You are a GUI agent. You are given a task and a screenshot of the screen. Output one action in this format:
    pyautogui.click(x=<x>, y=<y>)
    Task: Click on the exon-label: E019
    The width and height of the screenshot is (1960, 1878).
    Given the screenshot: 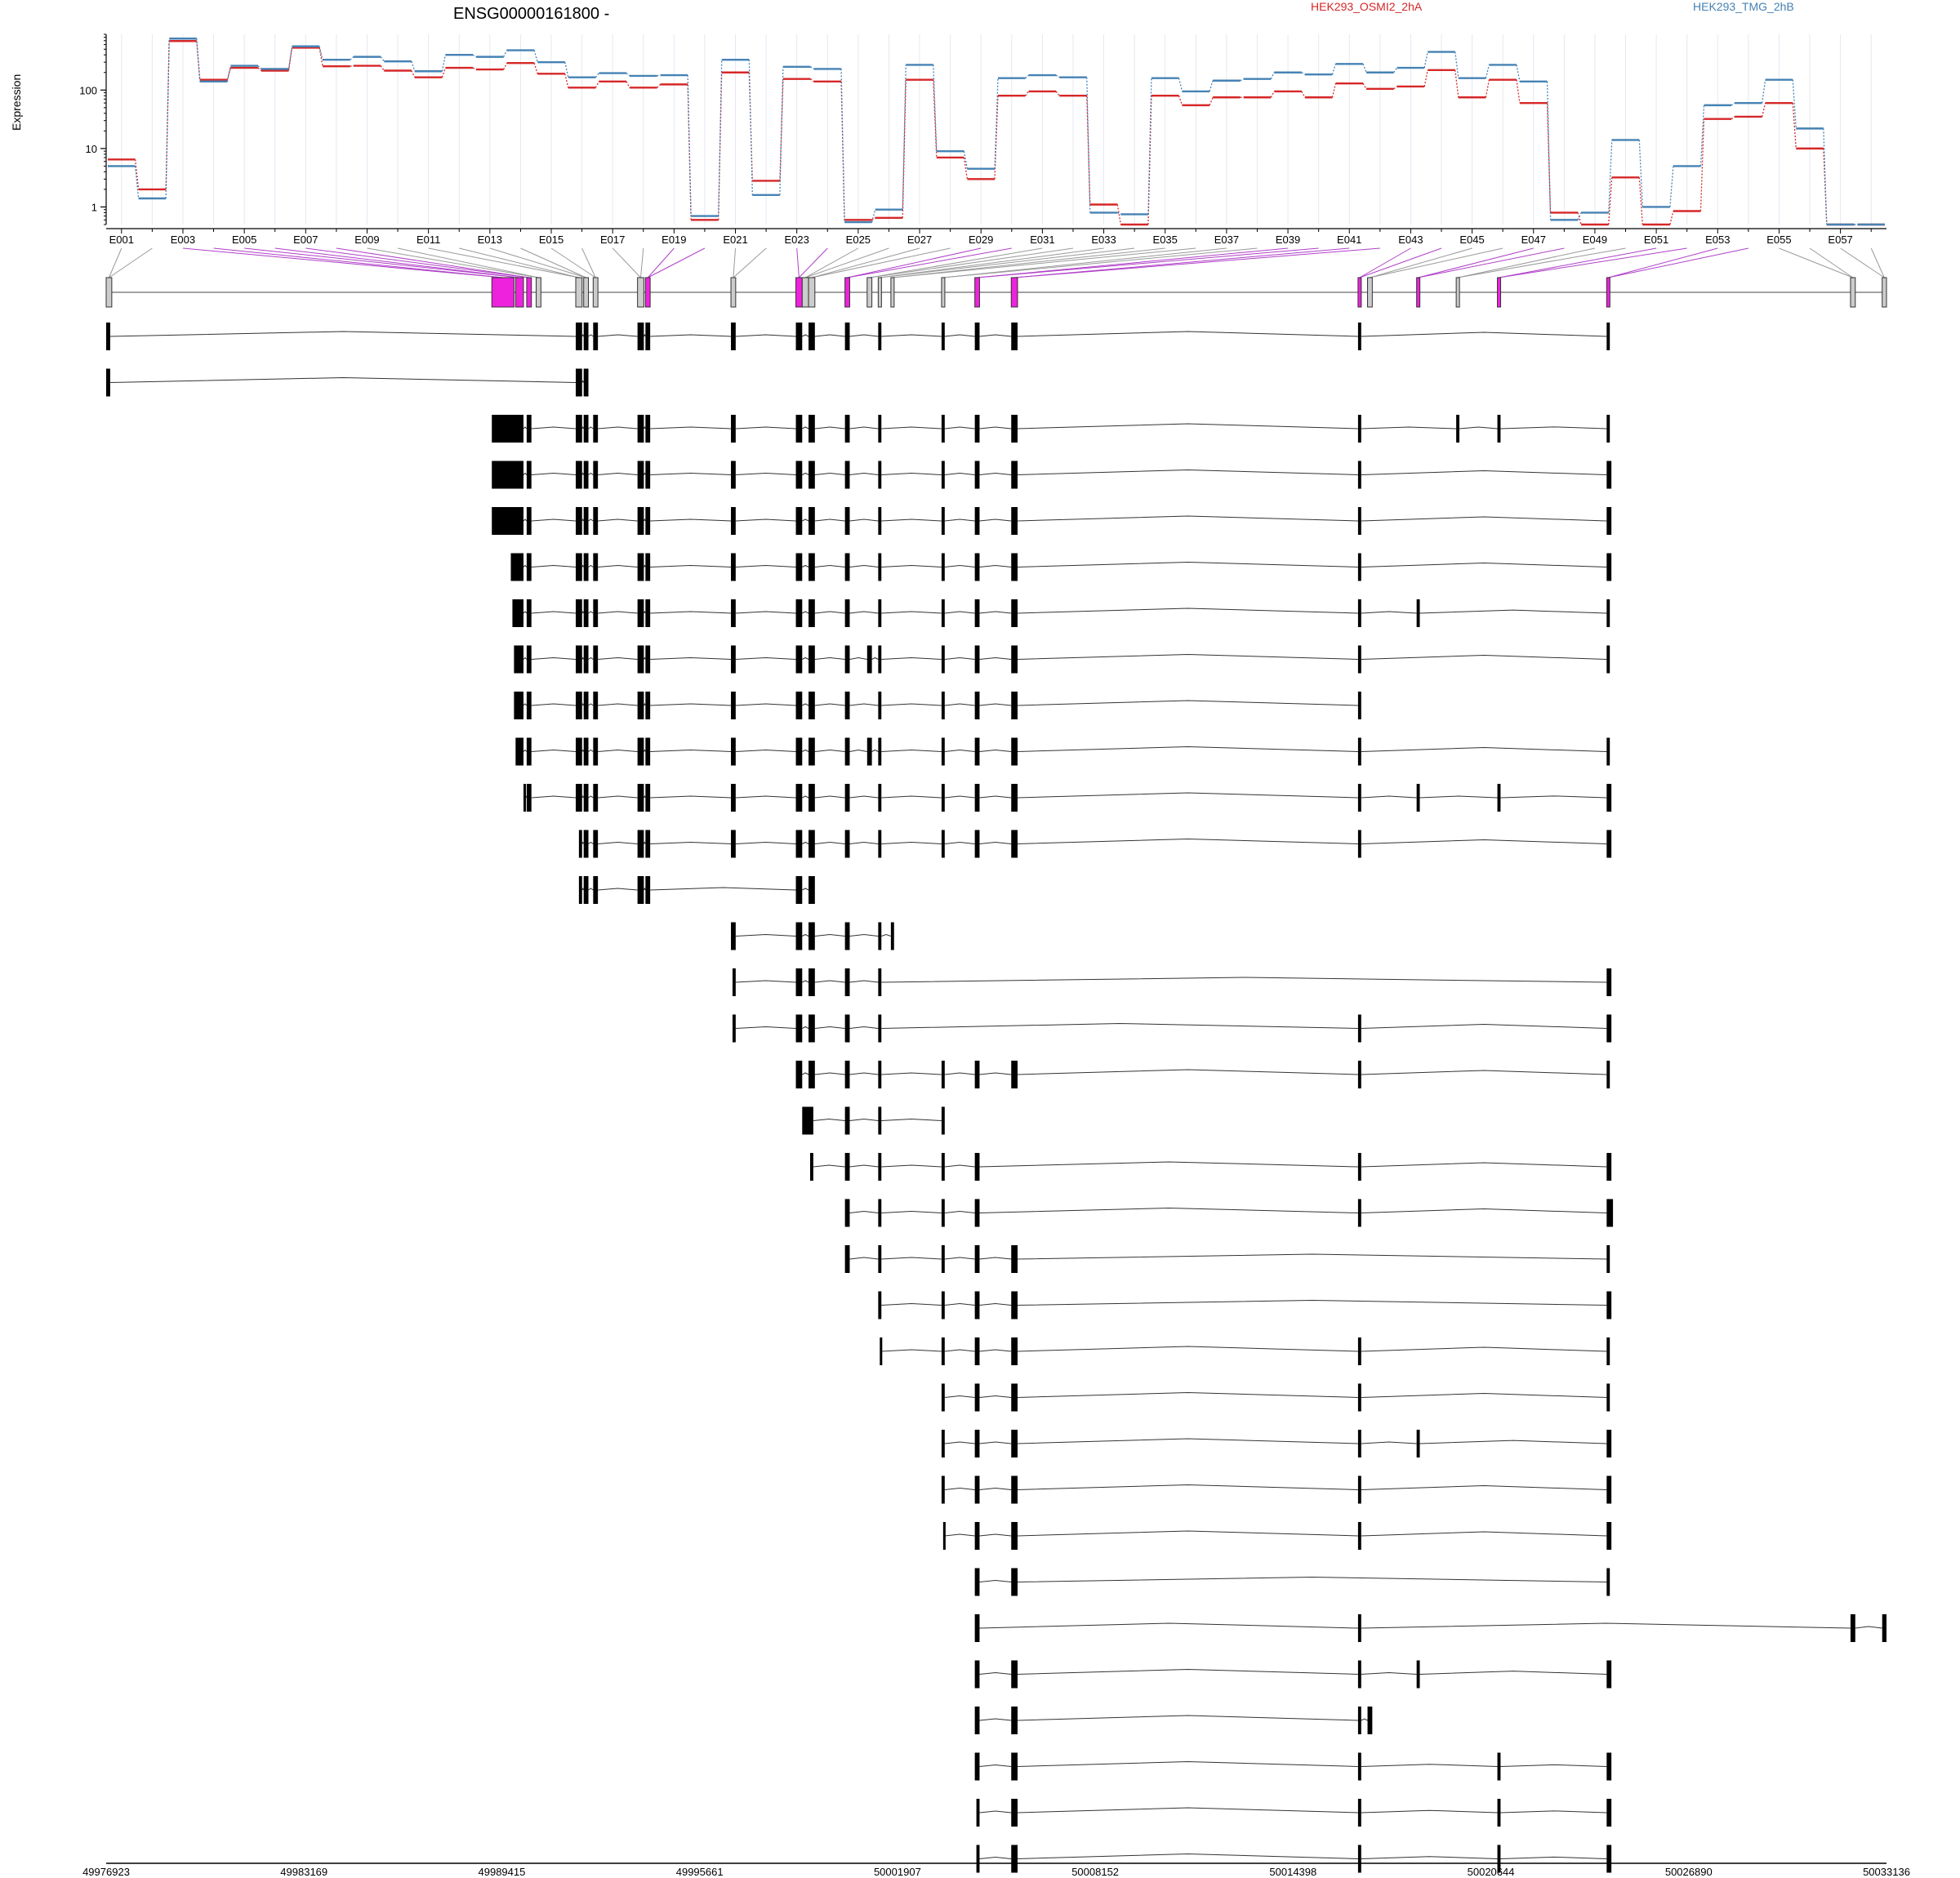 What is the action you would take?
    pyautogui.click(x=674, y=240)
    